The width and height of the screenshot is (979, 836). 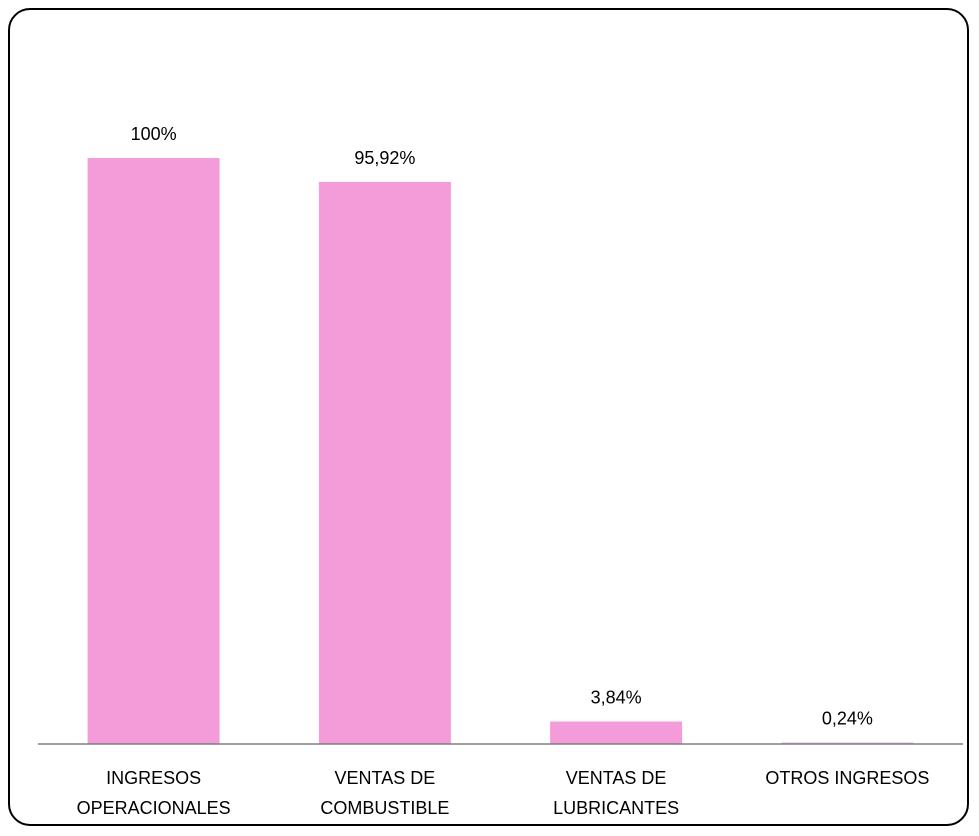 I want to click on value-label-0: 100%, so click(x=154, y=134).